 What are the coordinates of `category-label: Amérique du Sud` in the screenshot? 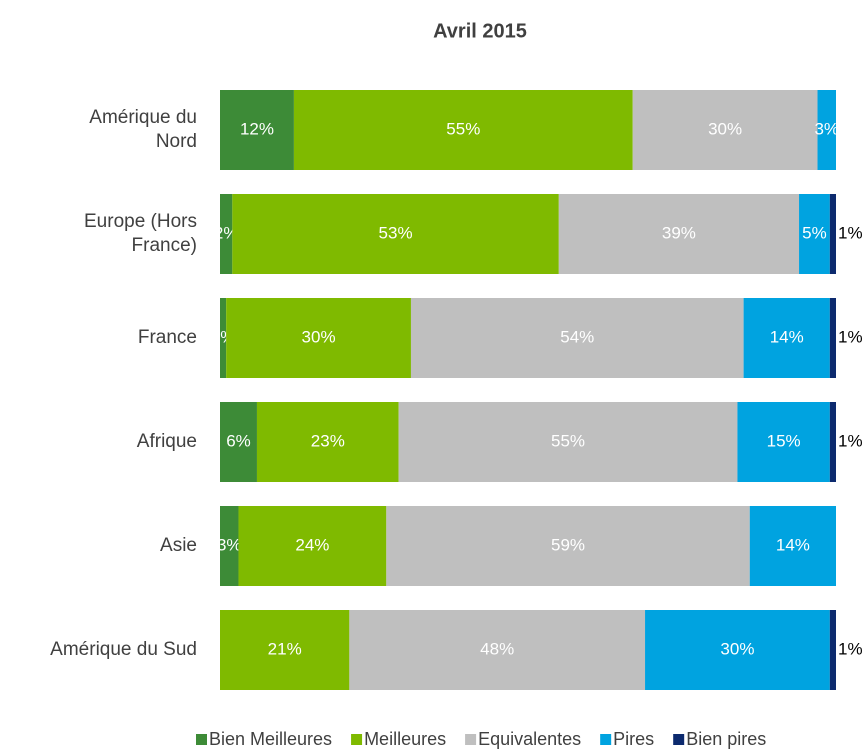 It's located at (123, 649).